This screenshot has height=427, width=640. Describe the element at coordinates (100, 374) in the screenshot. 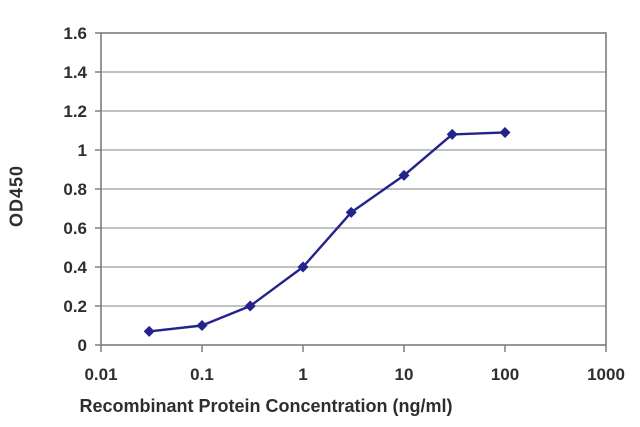

I see `x-tick-label: 0.01` at that location.